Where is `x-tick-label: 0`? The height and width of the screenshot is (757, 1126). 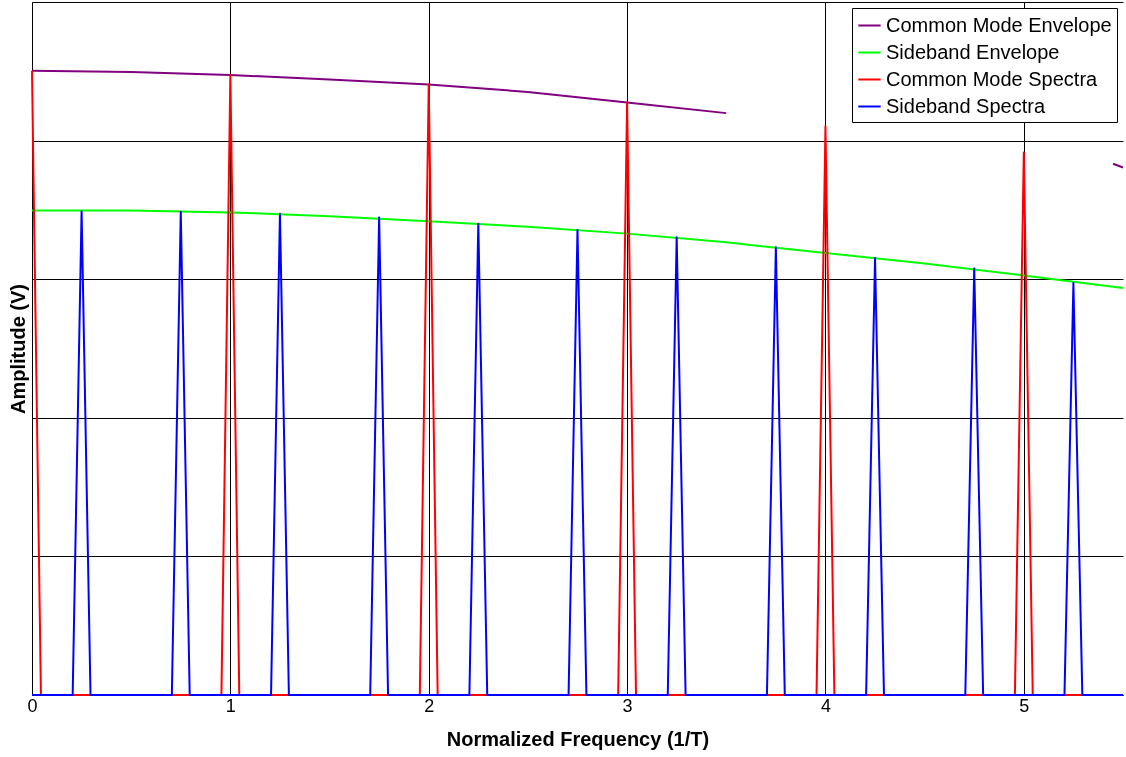
x-tick-label: 0 is located at coordinates (32, 705).